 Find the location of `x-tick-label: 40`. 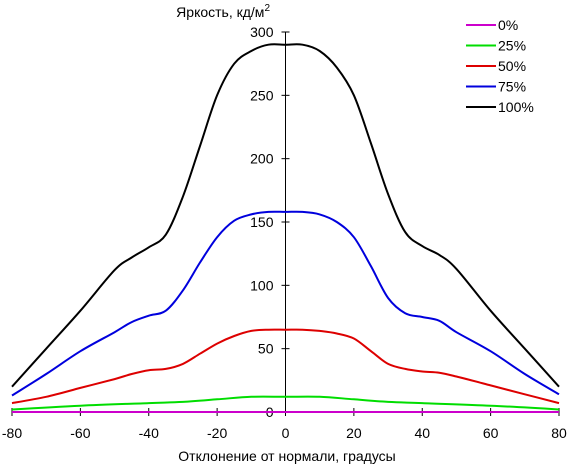

x-tick-label: 40 is located at coordinates (422, 433).